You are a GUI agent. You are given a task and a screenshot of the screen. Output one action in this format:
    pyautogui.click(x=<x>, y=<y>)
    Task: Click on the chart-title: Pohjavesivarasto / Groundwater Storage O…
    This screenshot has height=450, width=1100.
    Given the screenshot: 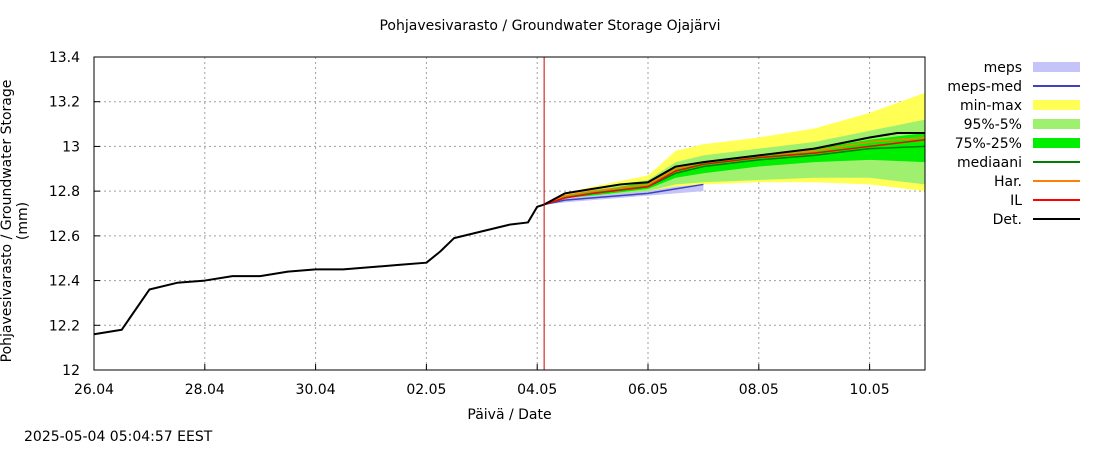 What is the action you would take?
    pyautogui.click(x=550, y=26)
    